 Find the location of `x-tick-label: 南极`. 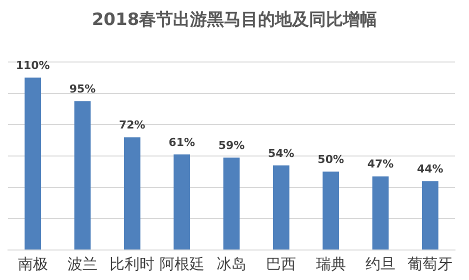

x-tick-label: 南极 is located at coordinates (33, 263).